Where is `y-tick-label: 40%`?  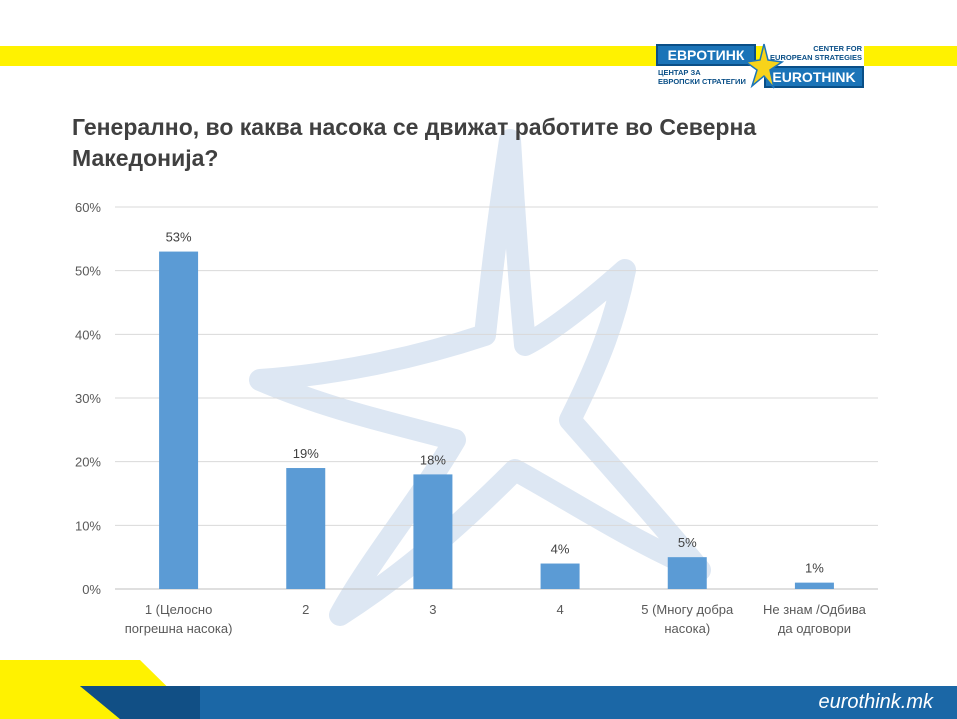 y-tick-label: 40% is located at coordinates (88, 334).